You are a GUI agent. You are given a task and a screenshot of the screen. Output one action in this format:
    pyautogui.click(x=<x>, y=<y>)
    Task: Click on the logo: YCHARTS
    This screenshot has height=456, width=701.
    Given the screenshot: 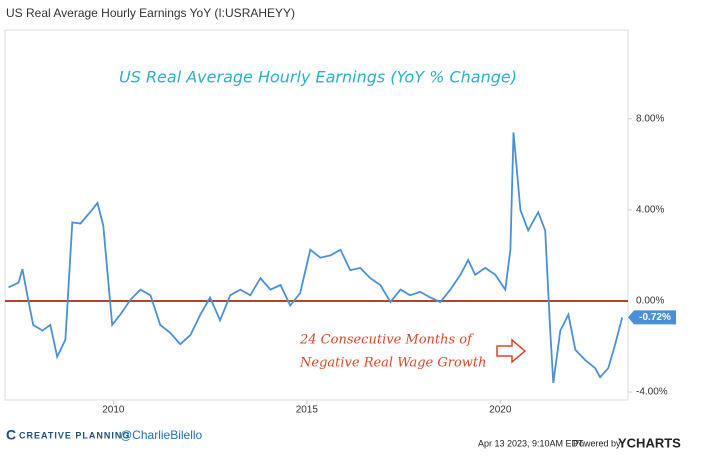 What is the action you would take?
    pyautogui.click(x=649, y=442)
    